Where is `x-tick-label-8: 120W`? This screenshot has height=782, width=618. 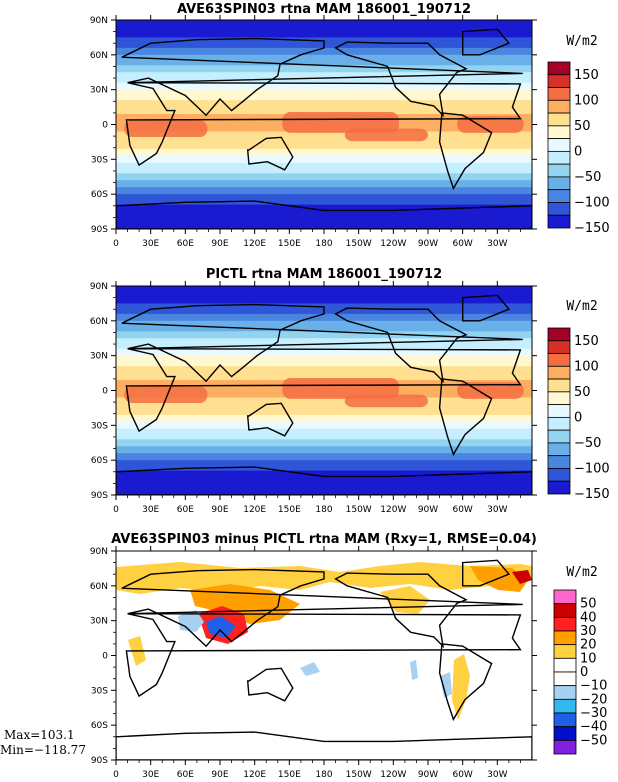 x-tick-label-8: 120W is located at coordinates (393, 775).